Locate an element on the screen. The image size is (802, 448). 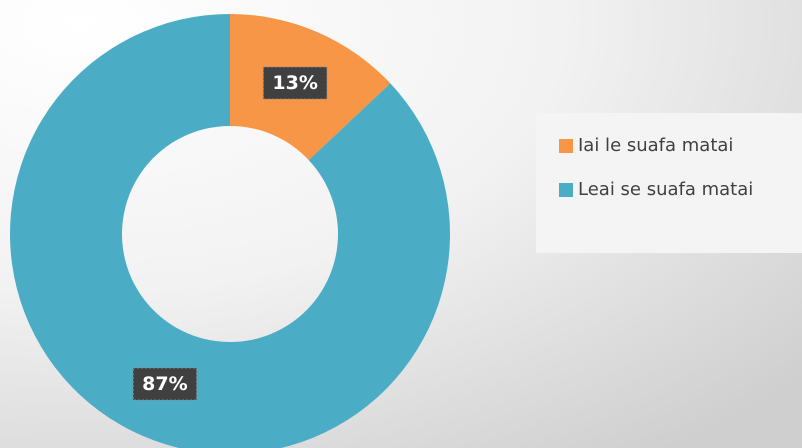
value-label: 87% is located at coordinates (164, 384).